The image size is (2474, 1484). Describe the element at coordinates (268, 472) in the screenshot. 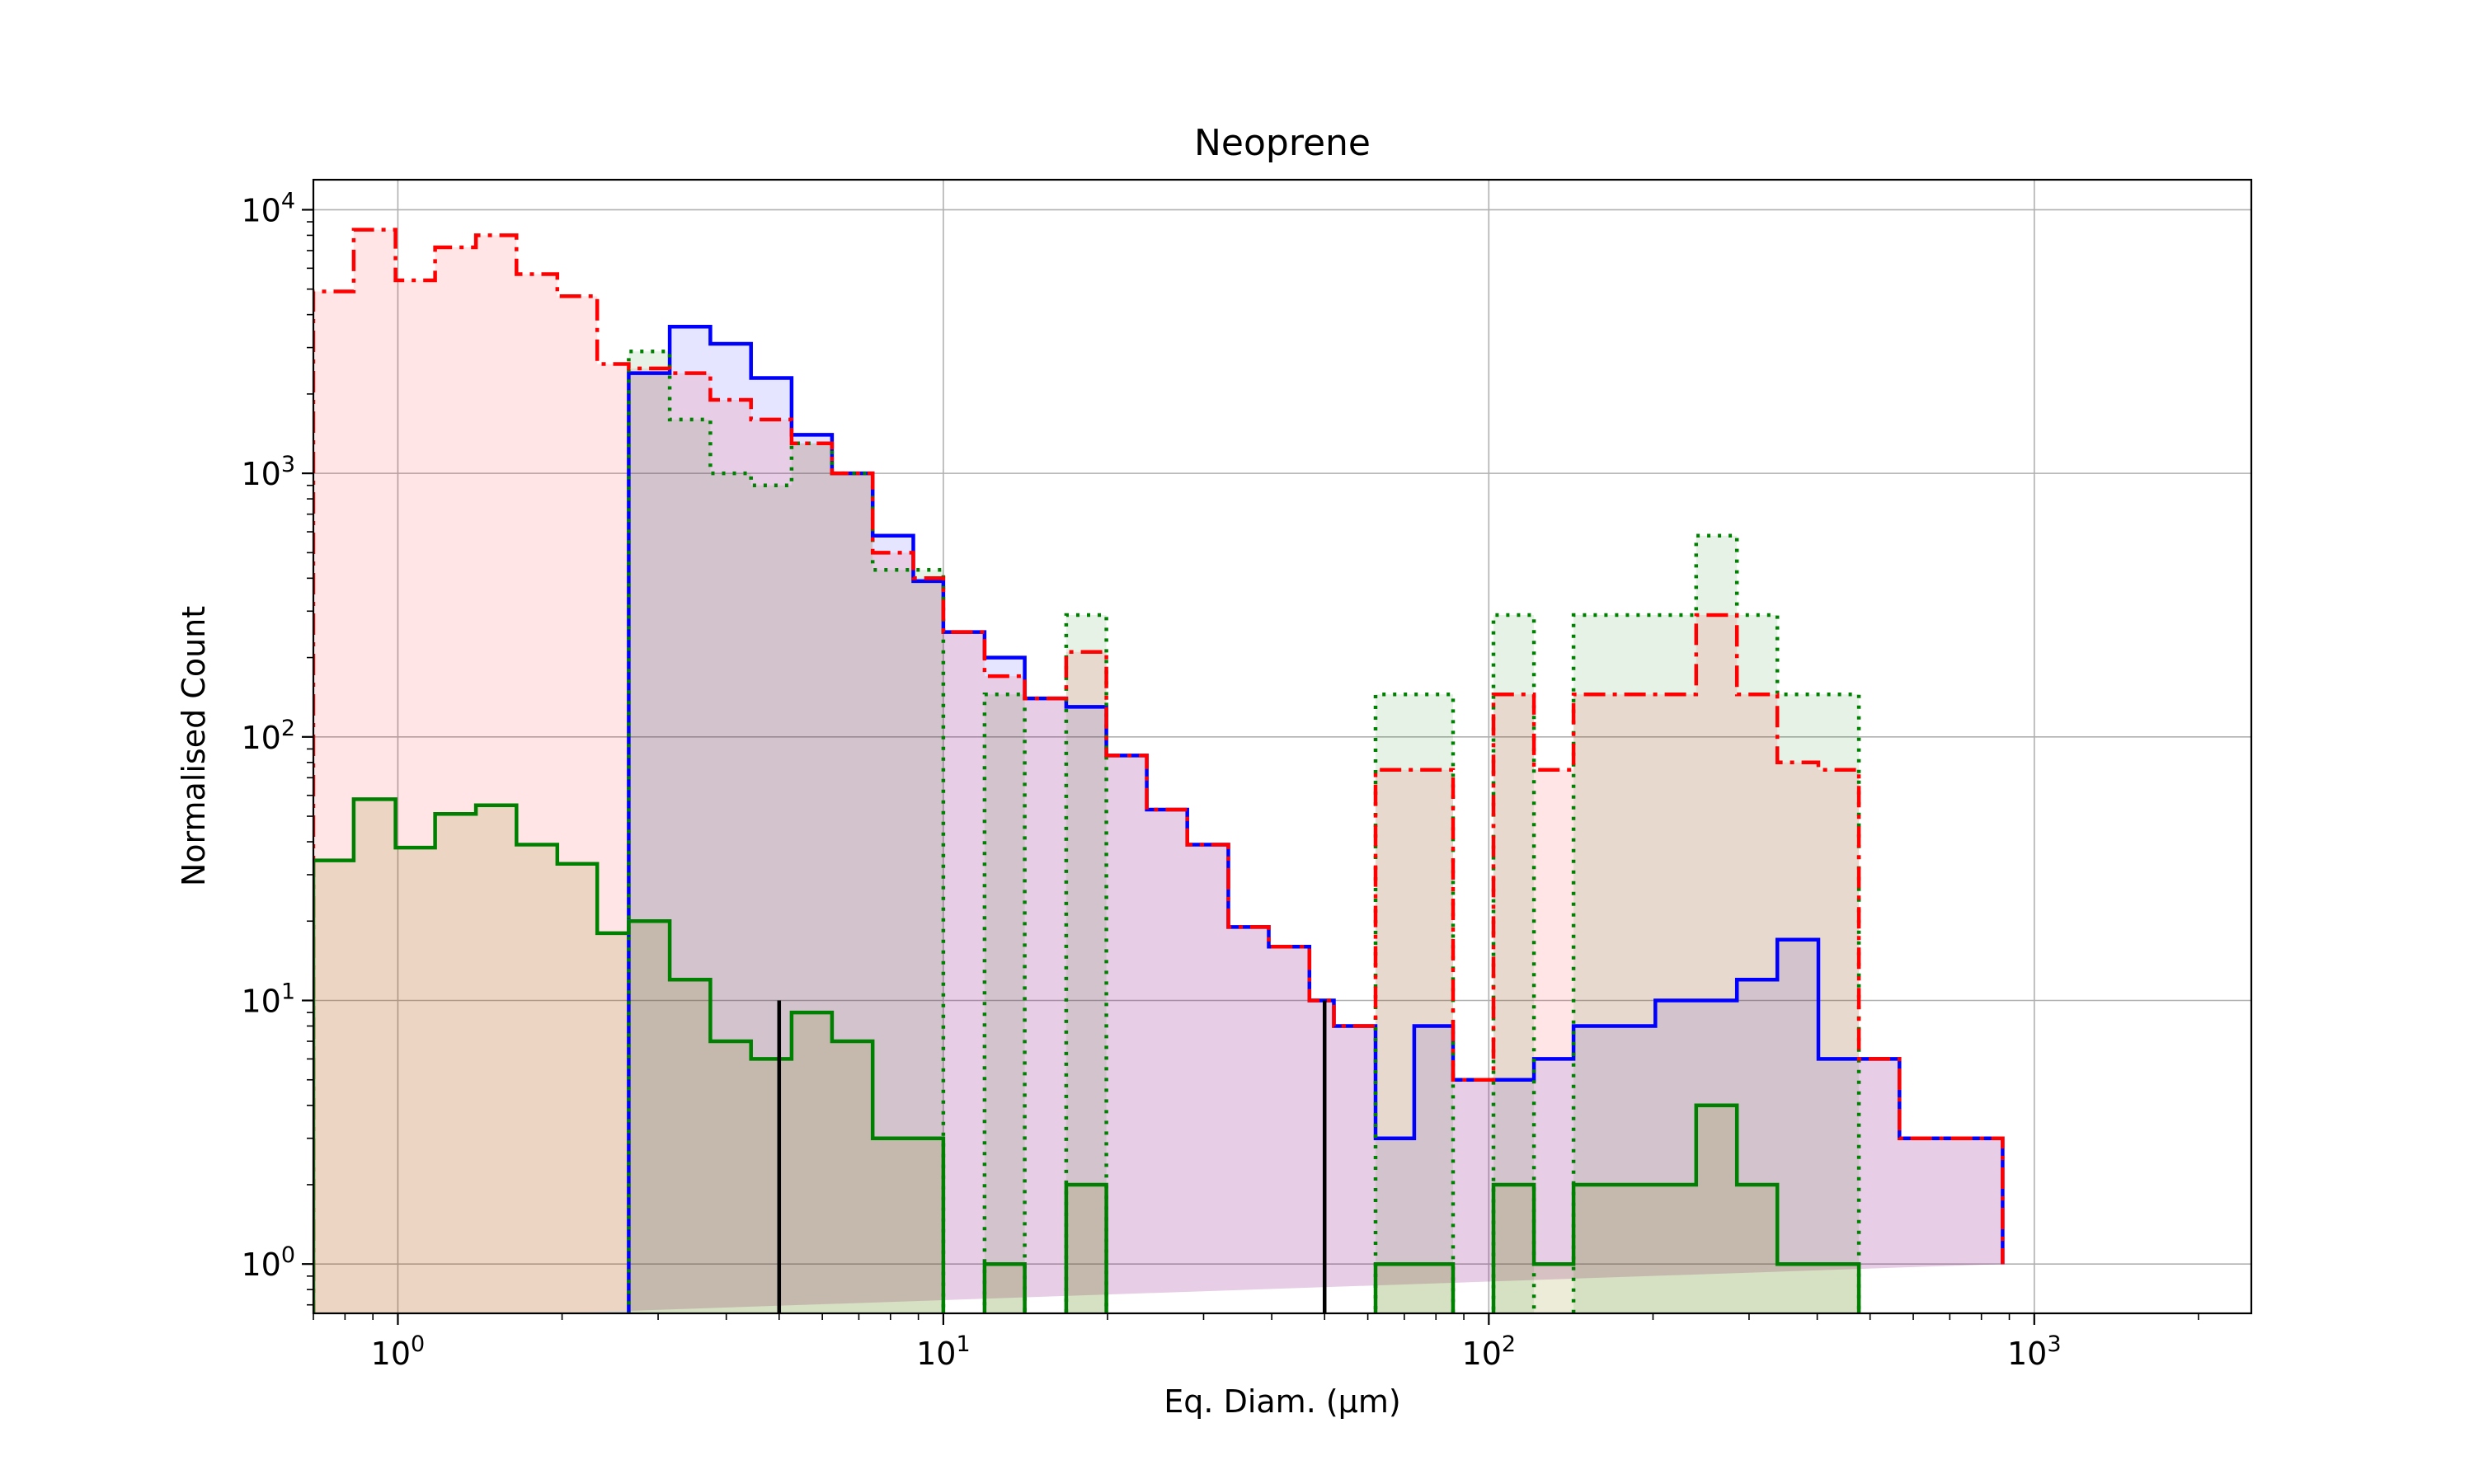

I see `y-tick-label: 103` at that location.